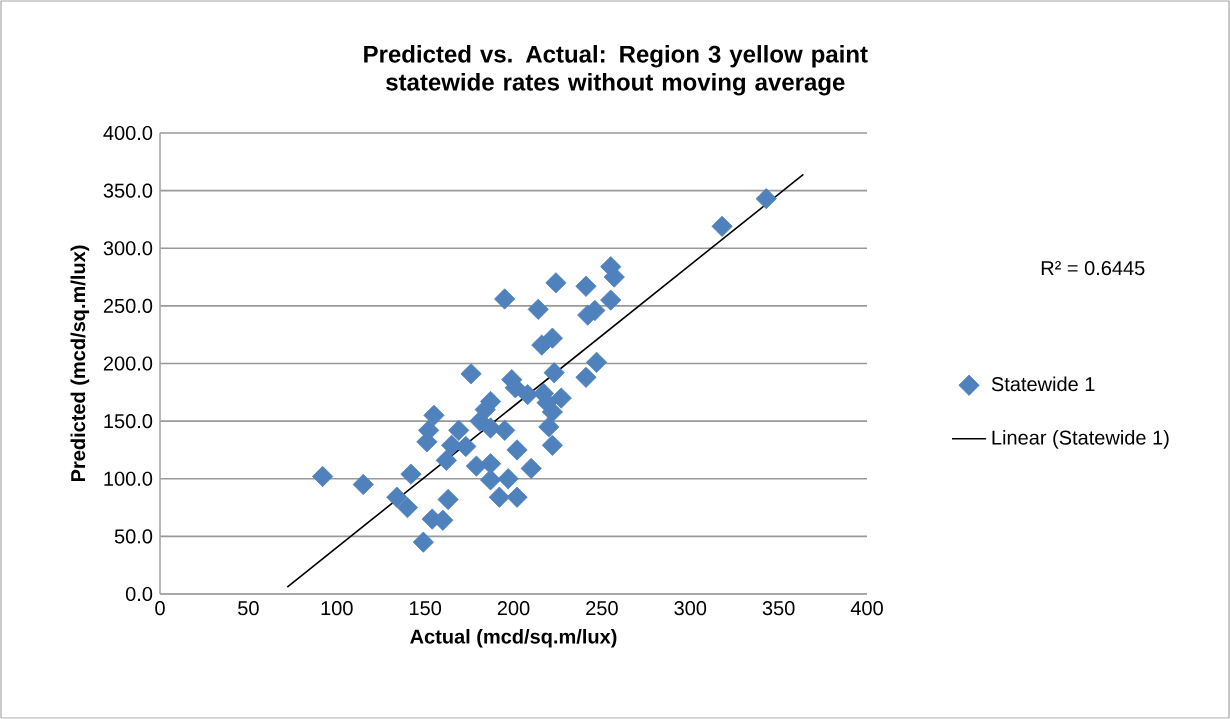 The image size is (1230, 719). Describe the element at coordinates (778, 608) in the screenshot. I see `x-tick-label: 350` at that location.